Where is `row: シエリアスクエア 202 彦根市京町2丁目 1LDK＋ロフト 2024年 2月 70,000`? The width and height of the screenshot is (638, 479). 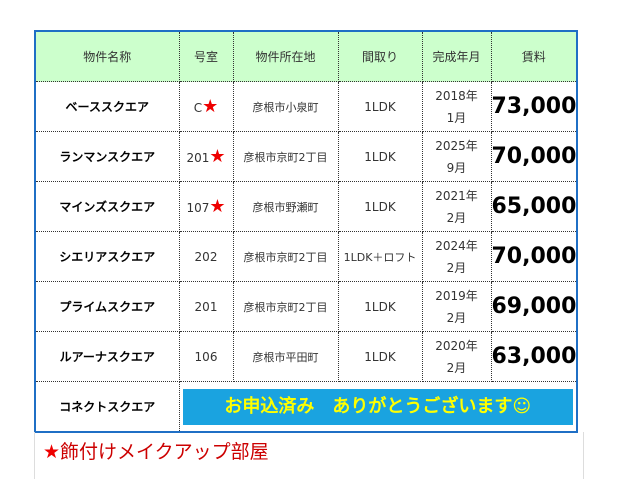
row: シエリアスクエア 202 彦根市京町2丁目 1LDK＋ロフト 2024年 2月 70,000 is located at coordinates (306, 256).